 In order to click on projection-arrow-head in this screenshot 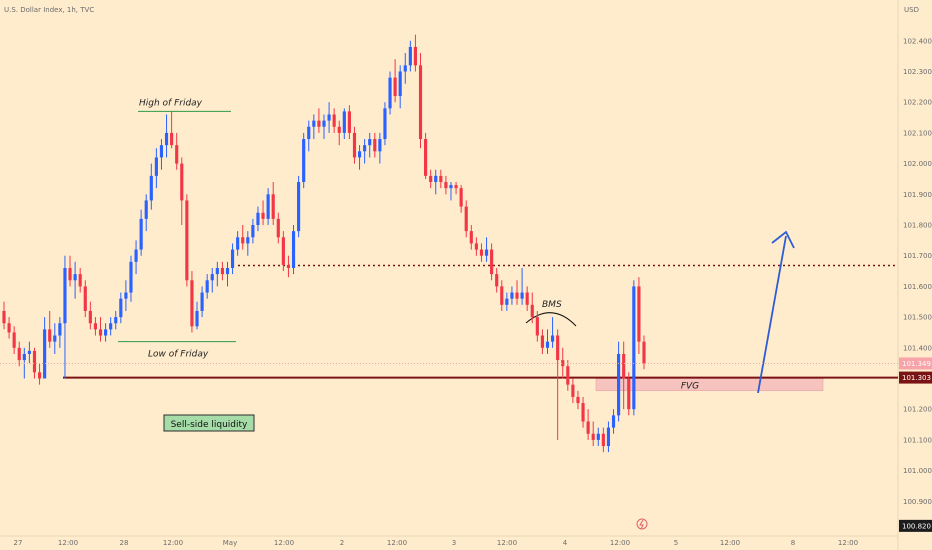, I will do `click(783, 239)`.